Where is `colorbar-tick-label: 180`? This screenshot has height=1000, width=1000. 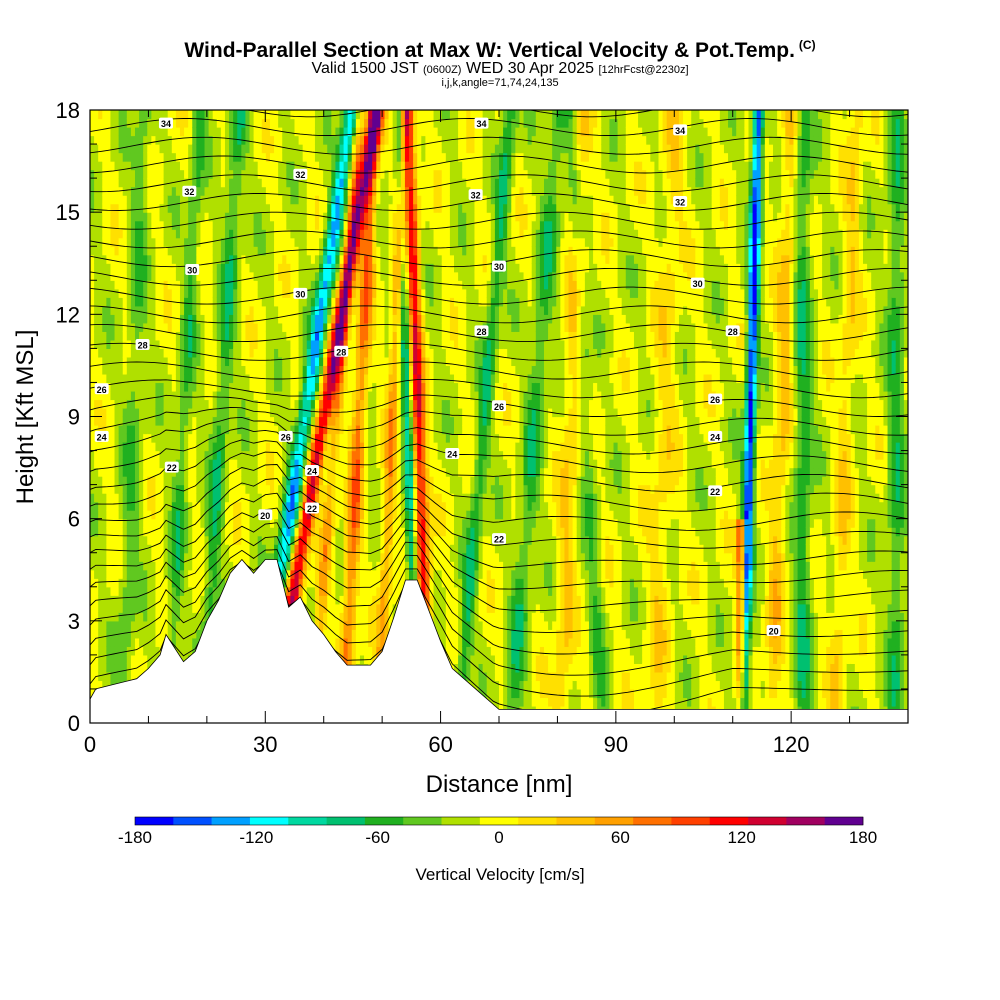
colorbar-tick-label: 180 is located at coordinates (863, 837).